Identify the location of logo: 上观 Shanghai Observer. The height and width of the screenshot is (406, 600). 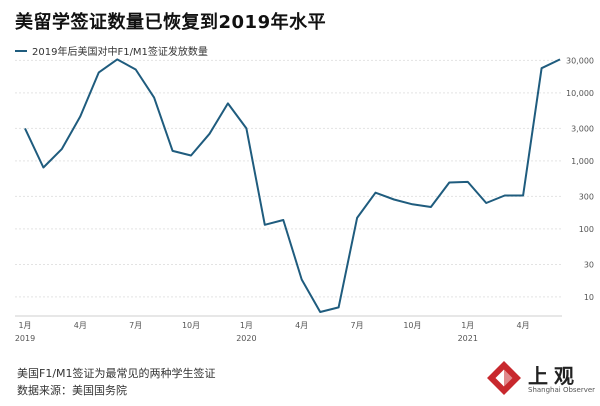
(541, 380).